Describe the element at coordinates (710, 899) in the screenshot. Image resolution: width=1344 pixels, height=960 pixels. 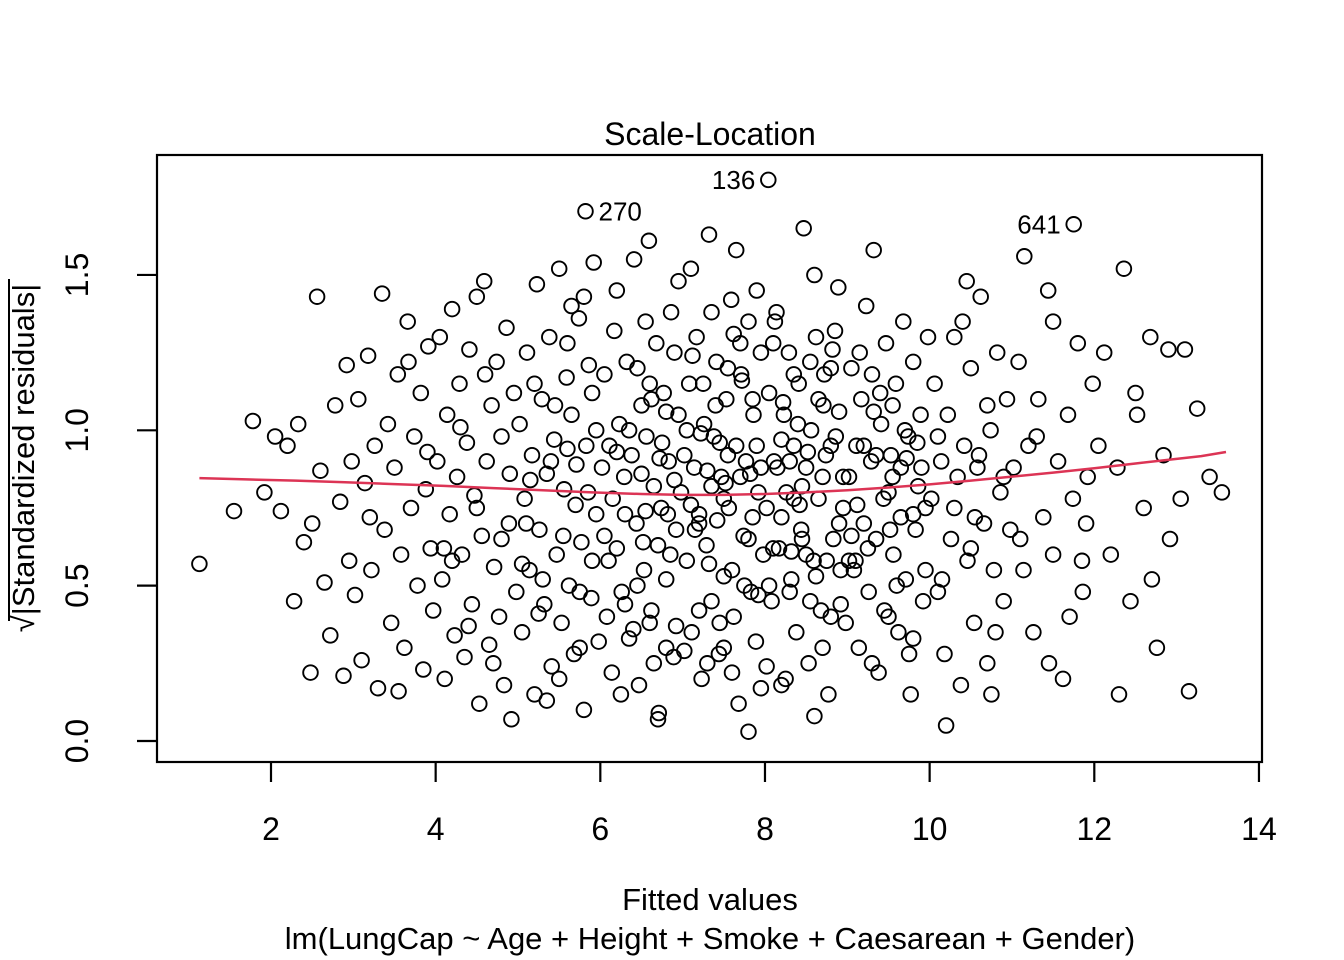
I see `x-axis-title: Fitted values` at that location.